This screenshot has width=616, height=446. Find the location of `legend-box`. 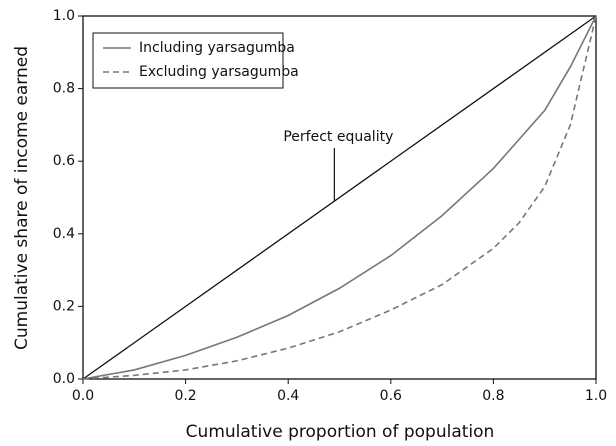

legend-box is located at coordinates (188, 60).